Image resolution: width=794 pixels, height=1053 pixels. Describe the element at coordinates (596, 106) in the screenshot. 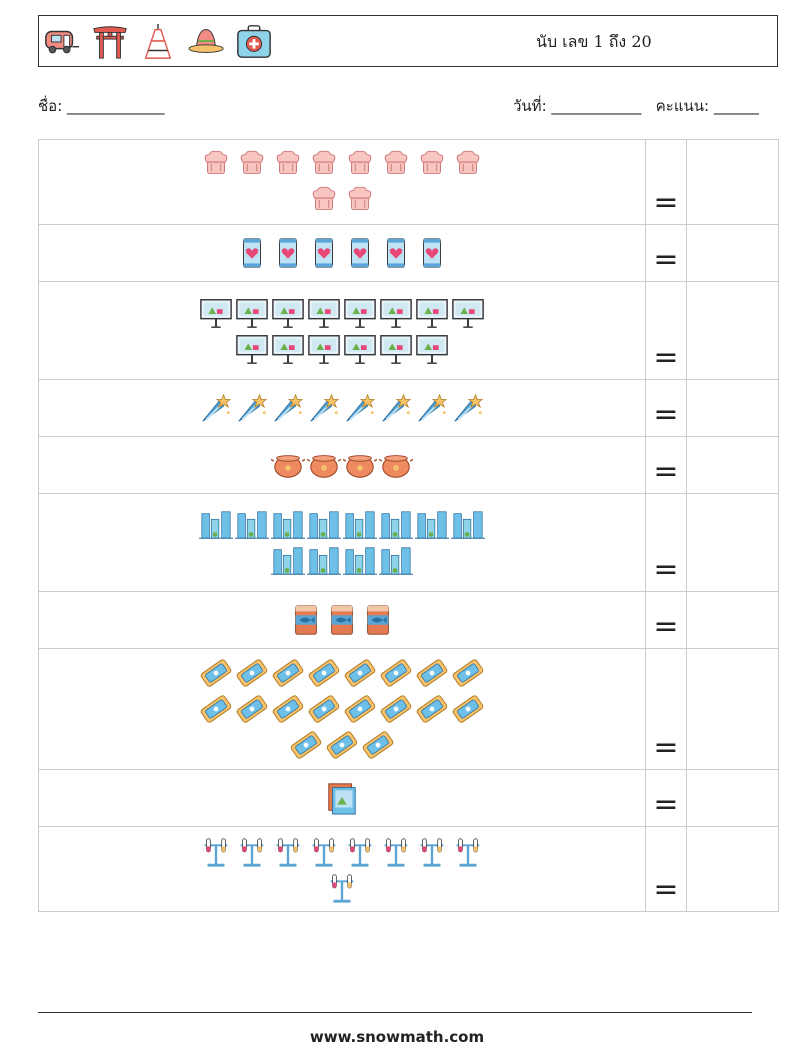

I see `date-blank: ____________` at that location.